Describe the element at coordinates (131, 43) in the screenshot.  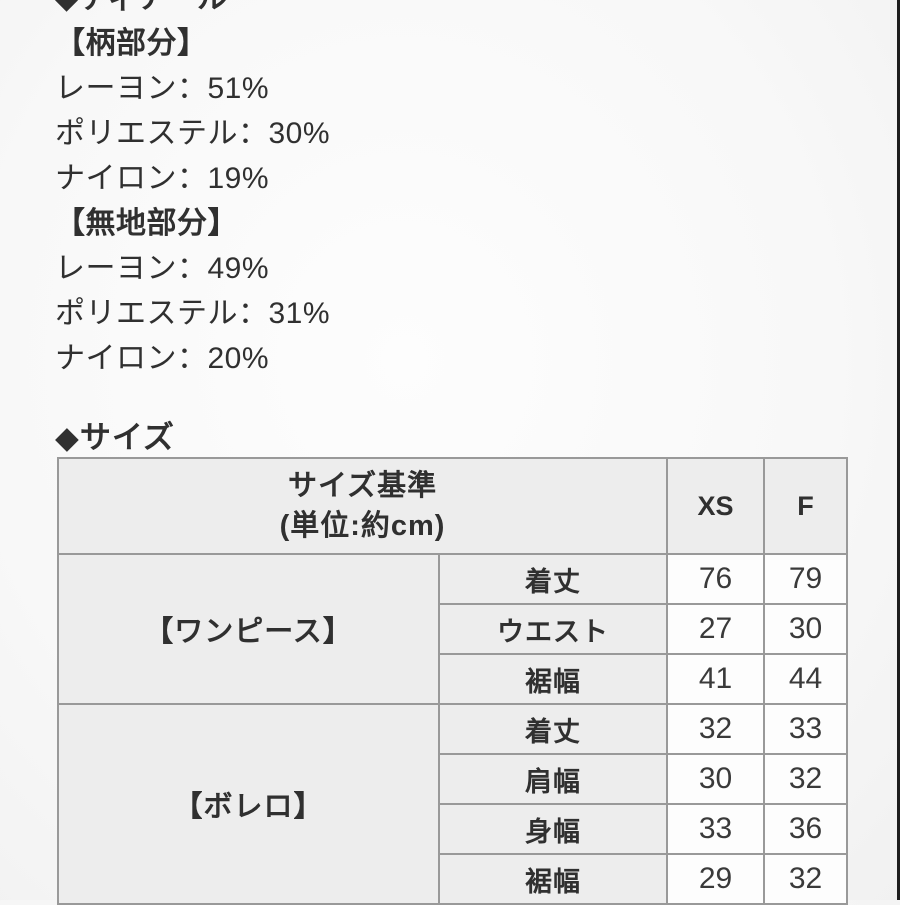
I see `section-heading-pattern-part: 【柄部分】` at that location.